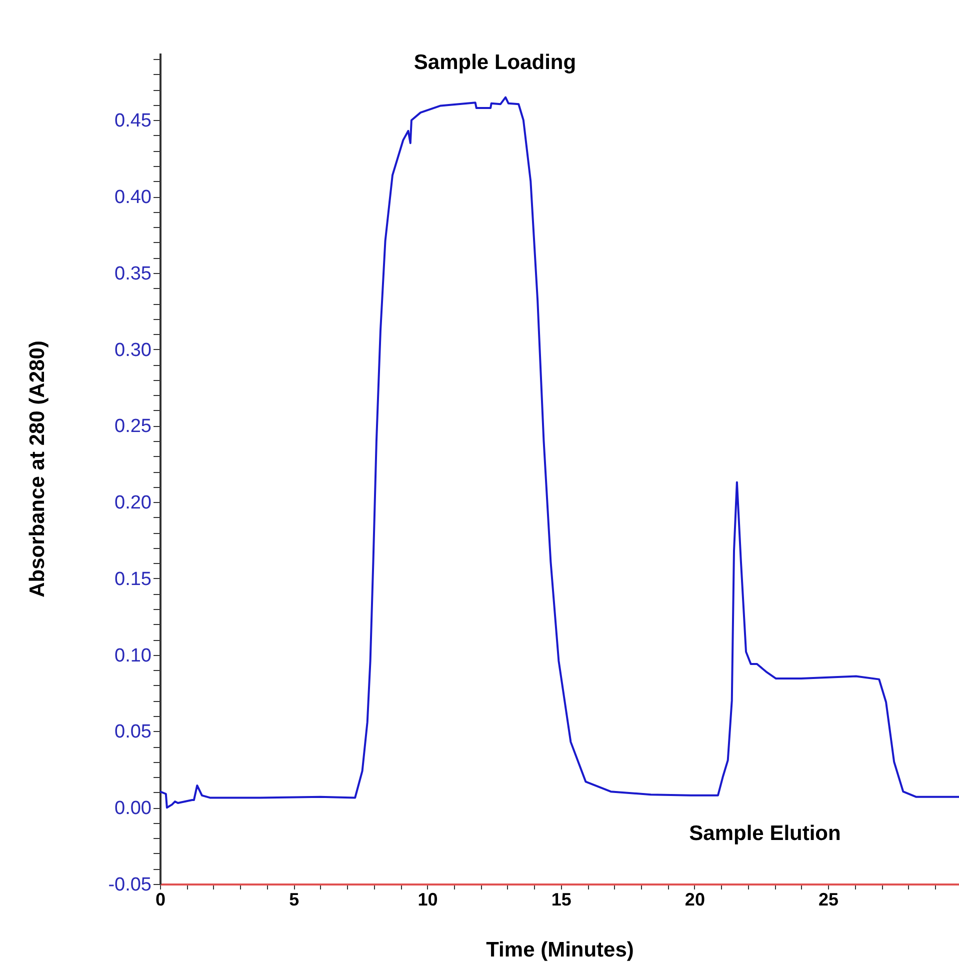  I want to click on x-tick-label: 0, so click(160, 900).